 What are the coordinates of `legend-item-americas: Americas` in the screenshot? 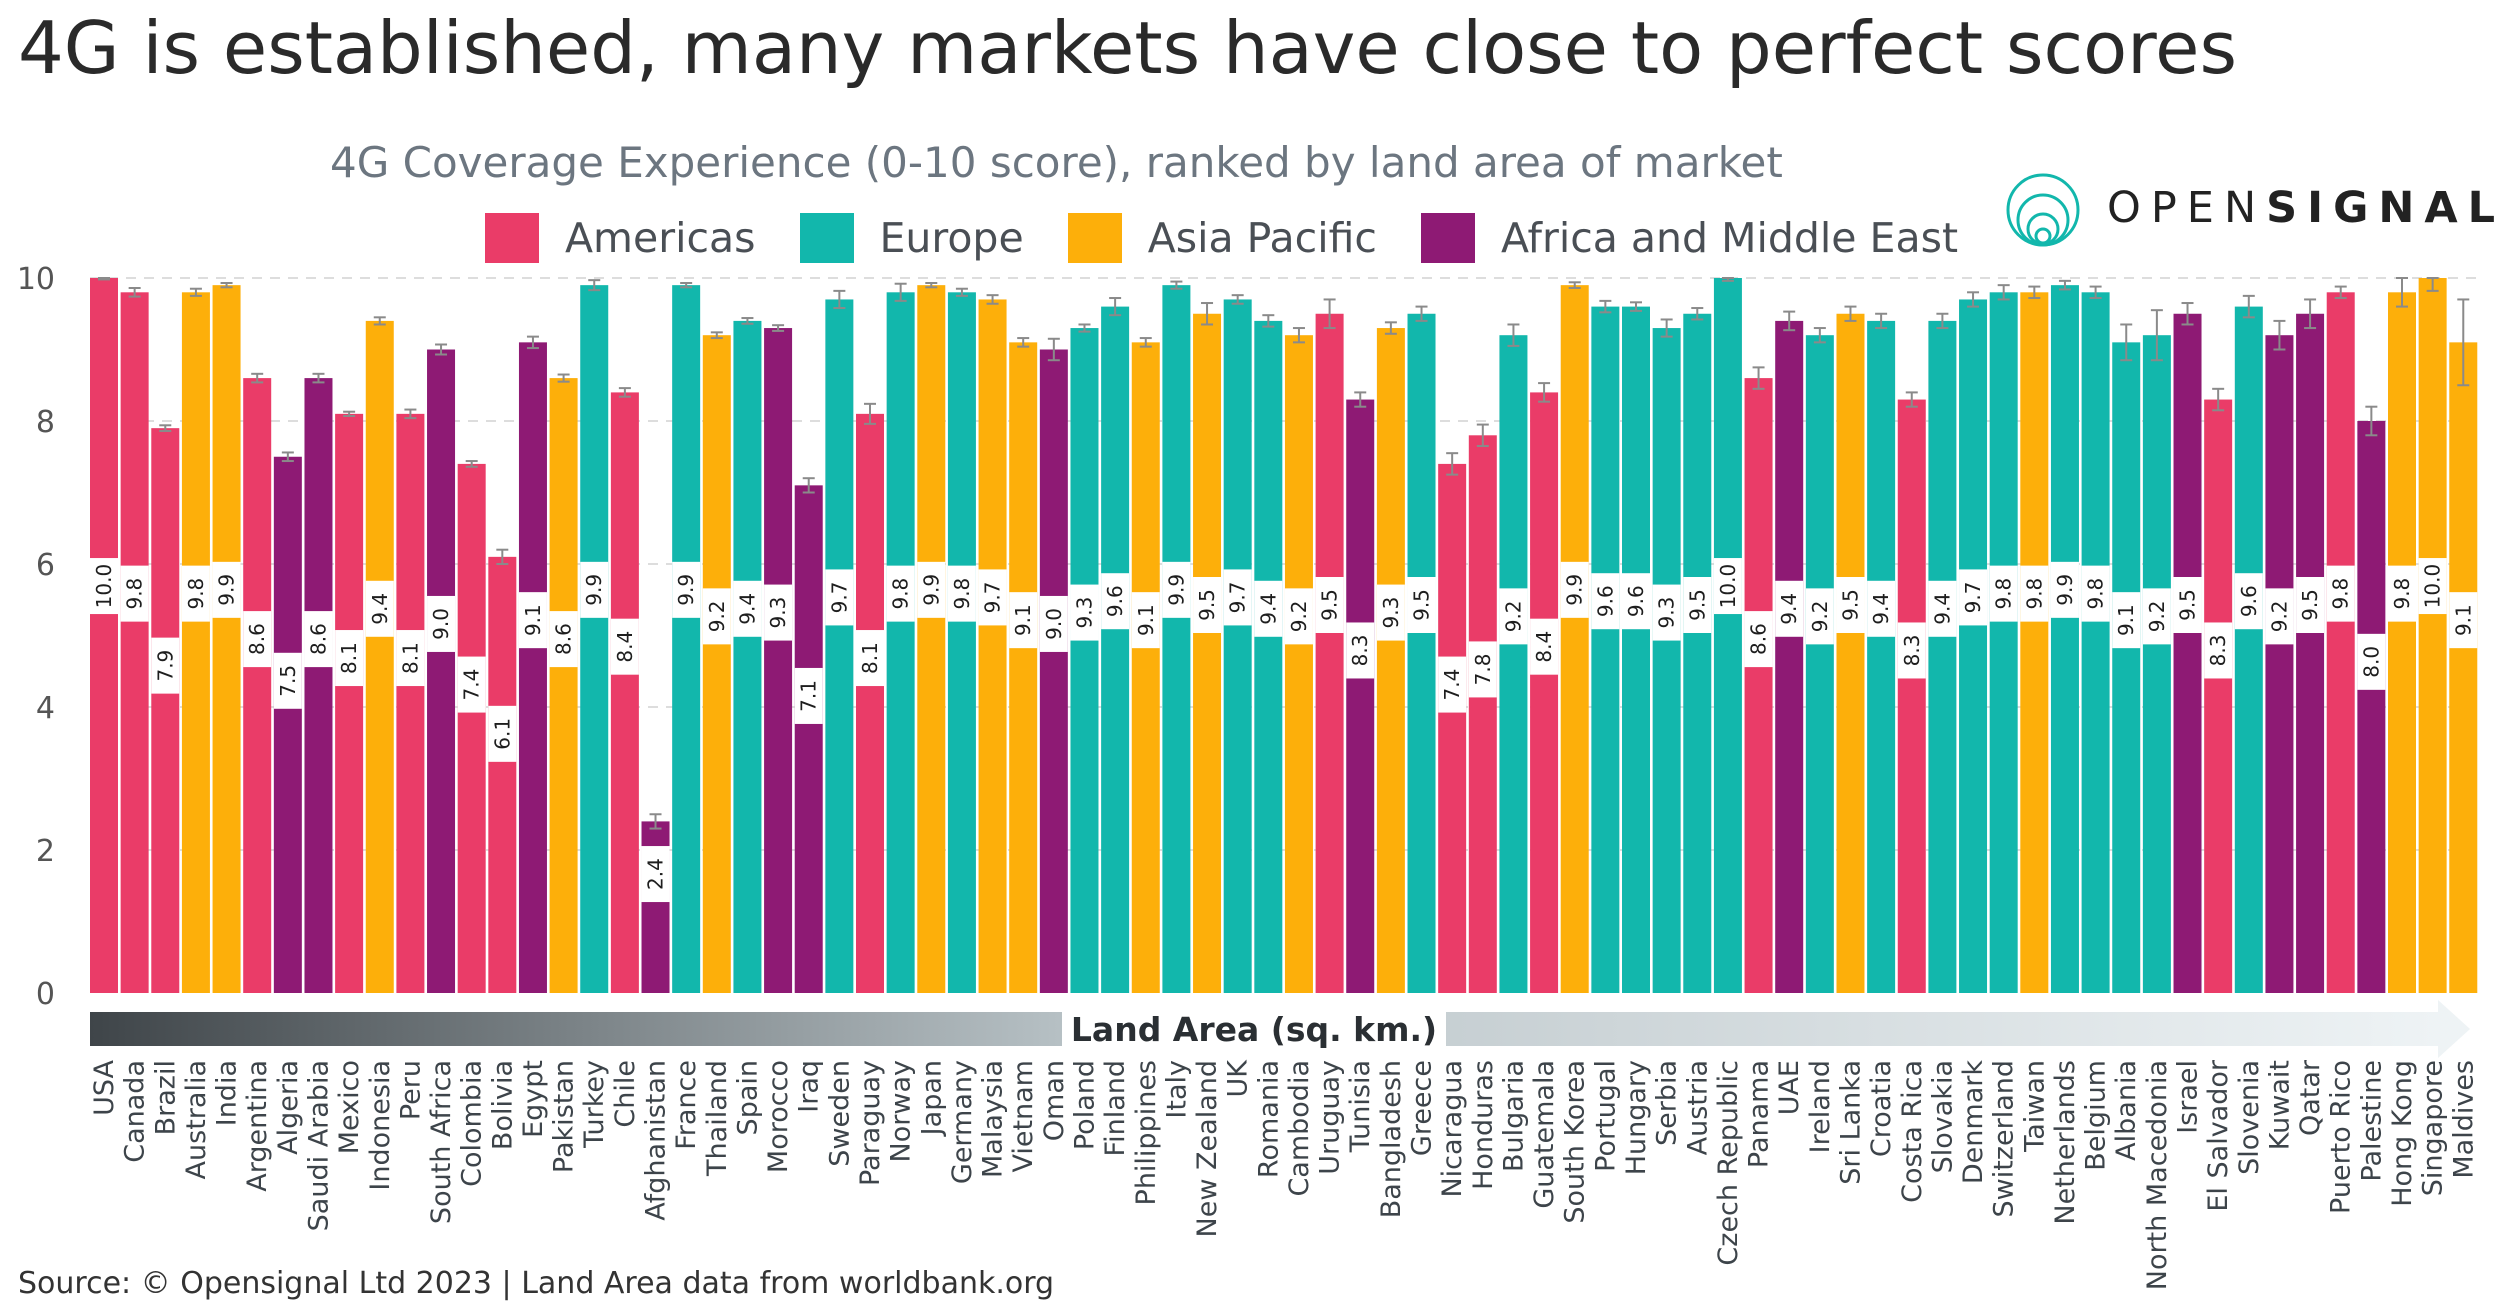 It's located at (620, 238).